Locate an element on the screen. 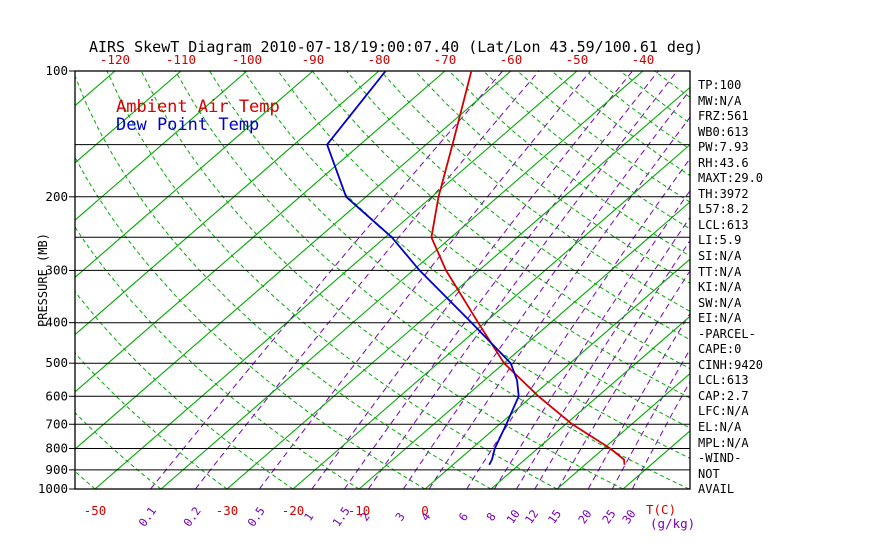  stats-line: -WIND- is located at coordinates (720, 458).